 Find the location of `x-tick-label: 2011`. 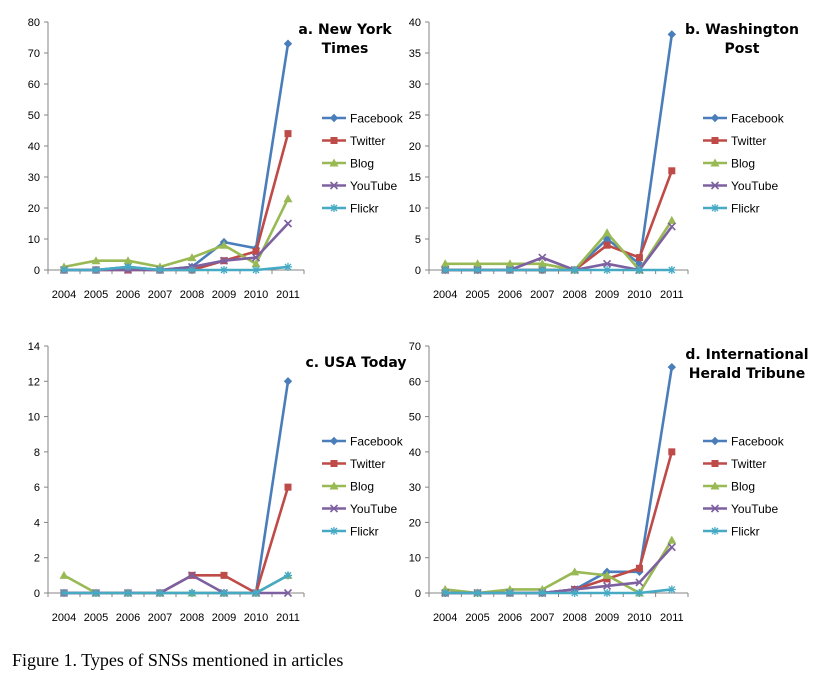

x-tick-label: 2011 is located at coordinates (672, 618).